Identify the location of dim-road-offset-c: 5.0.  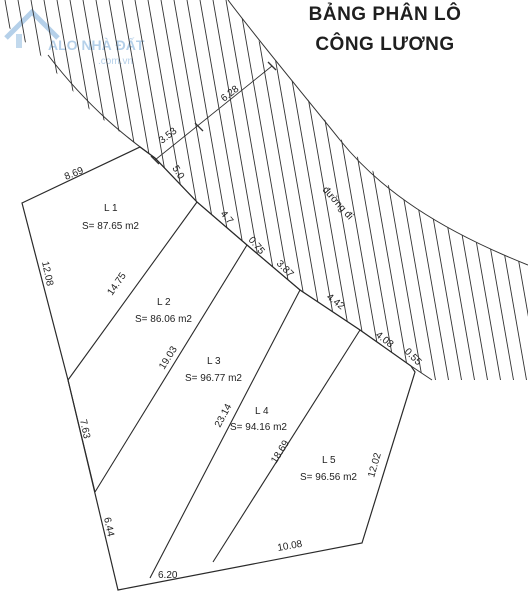
(177, 173).